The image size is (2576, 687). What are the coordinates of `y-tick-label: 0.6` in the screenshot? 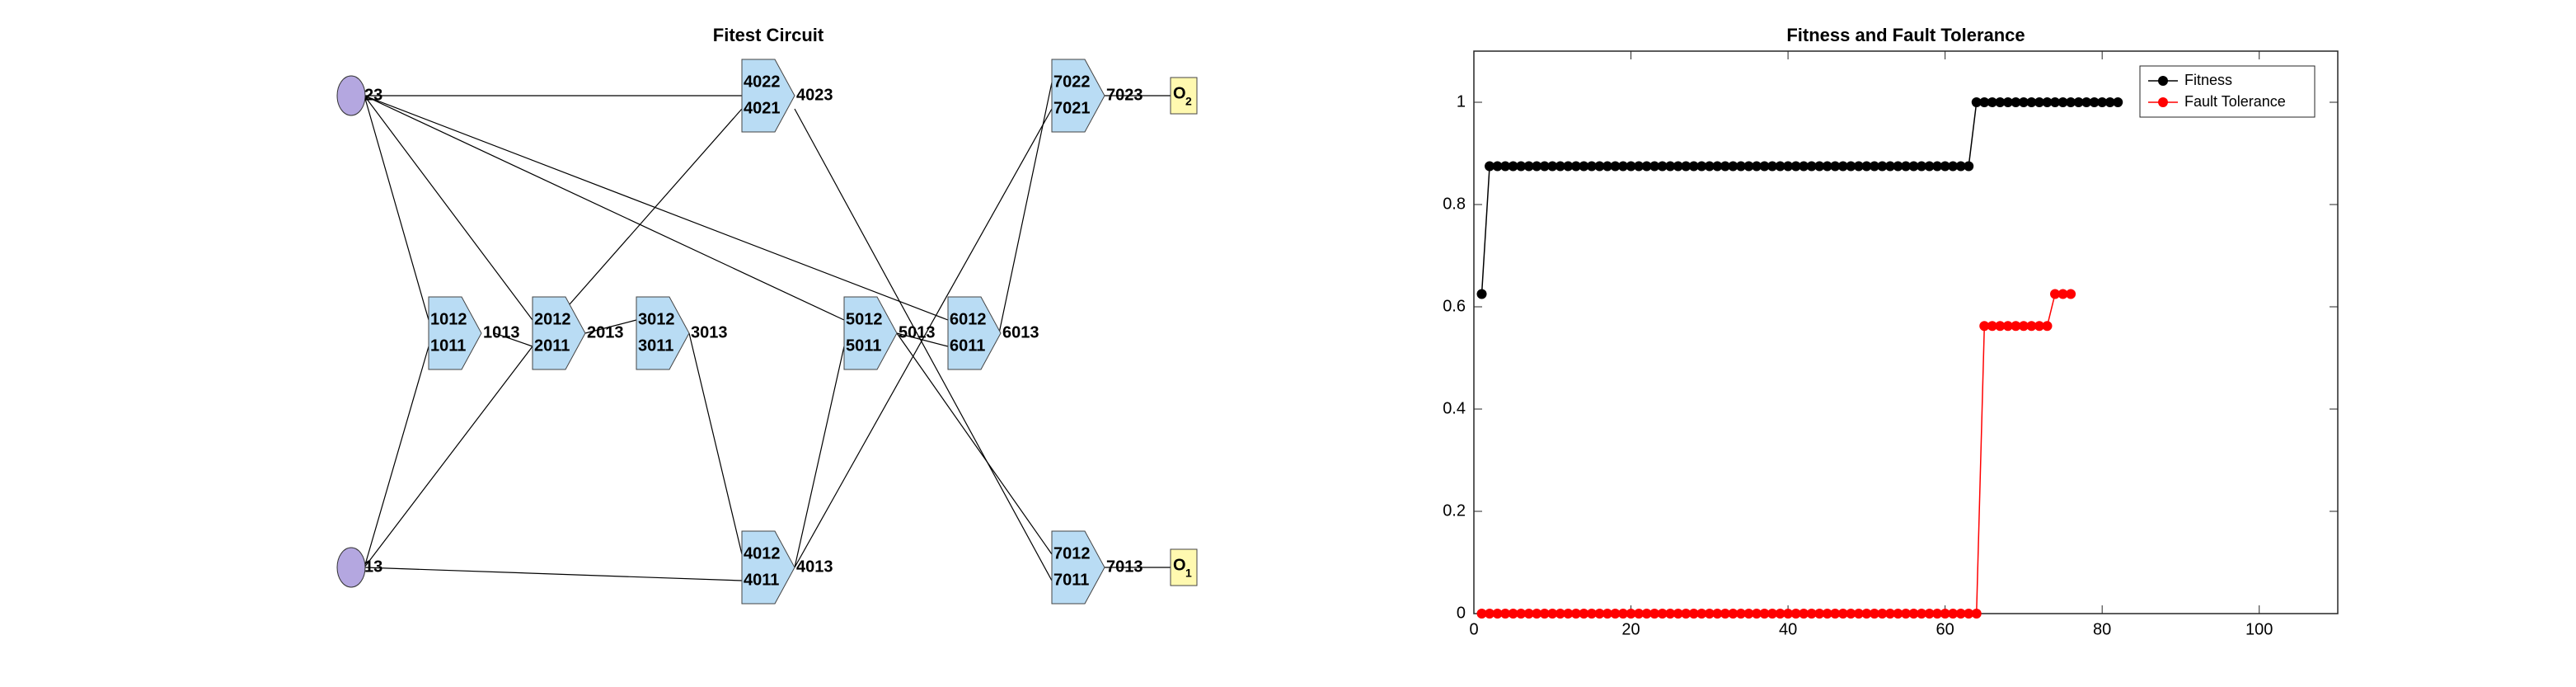 It's located at (1454, 306).